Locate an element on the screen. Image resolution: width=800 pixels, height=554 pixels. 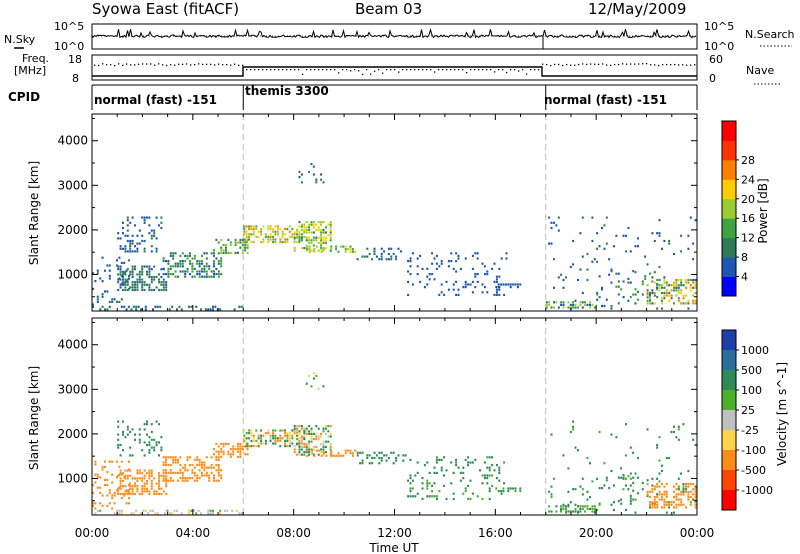
colorbar-frame is located at coordinates (729, 208).